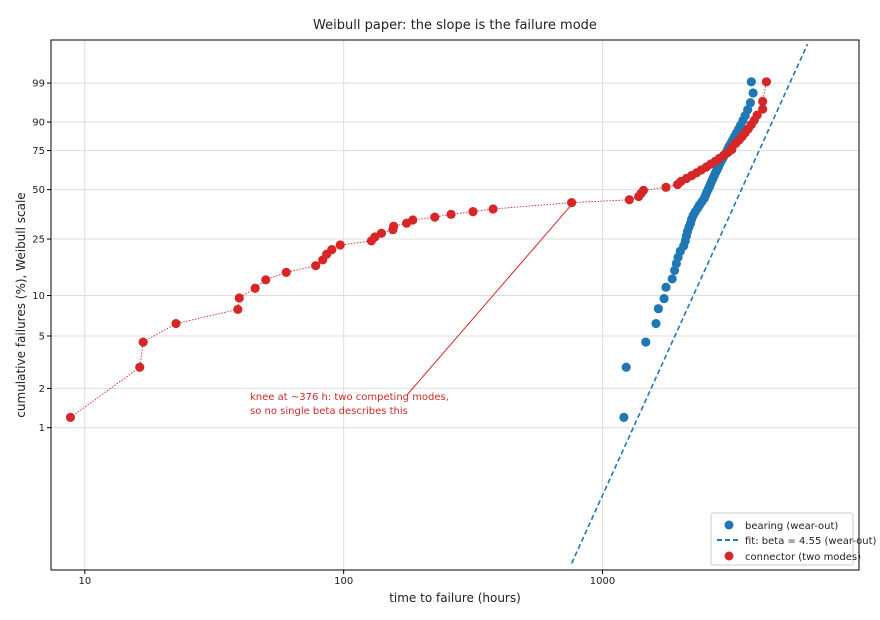  I want to click on legend-label-fit: fit: beta = 4.55 (wear-out), so click(811, 541).